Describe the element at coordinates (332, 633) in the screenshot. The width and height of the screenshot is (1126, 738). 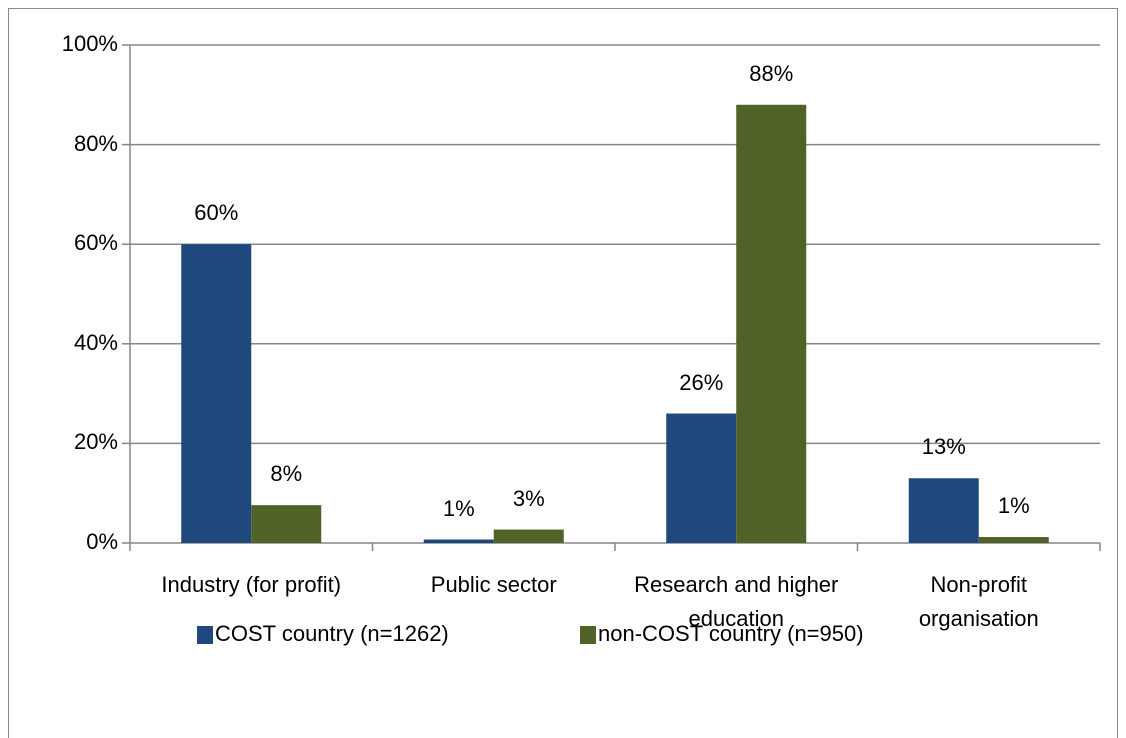
I see `legend-label: COST country (n=1262)` at that location.